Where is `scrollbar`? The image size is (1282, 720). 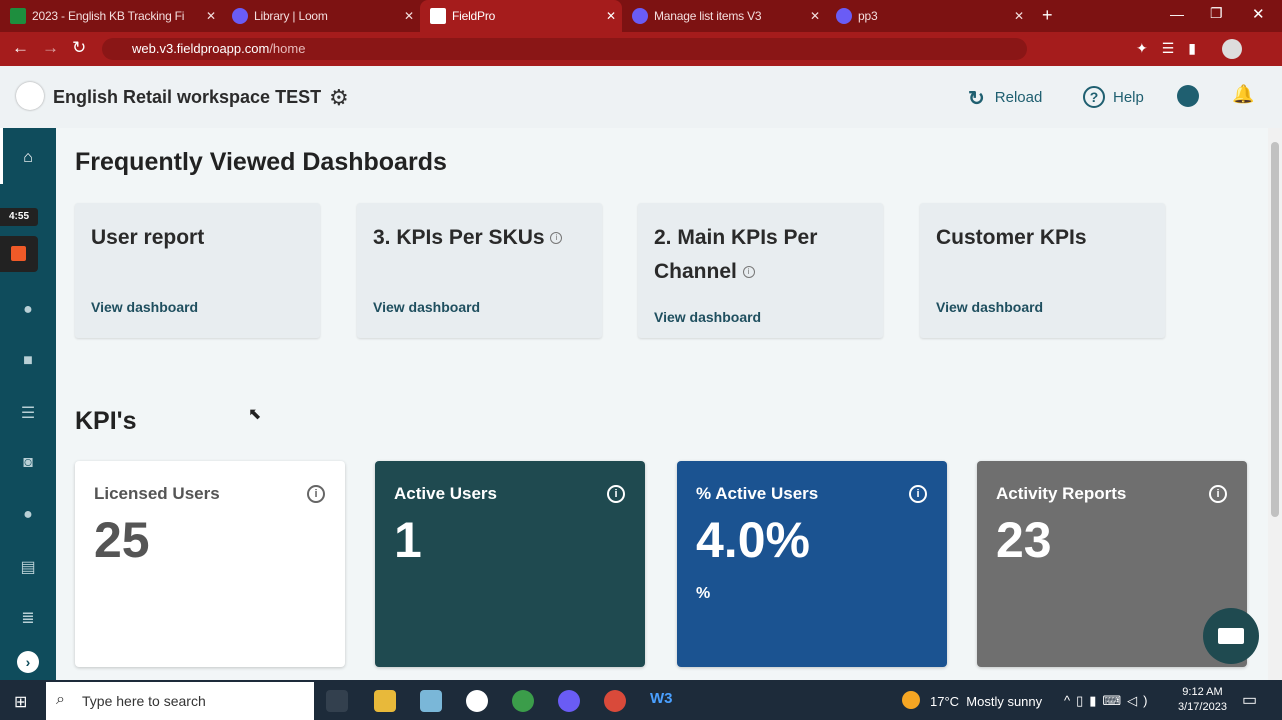
scrollbar is located at coordinates (1275, 404).